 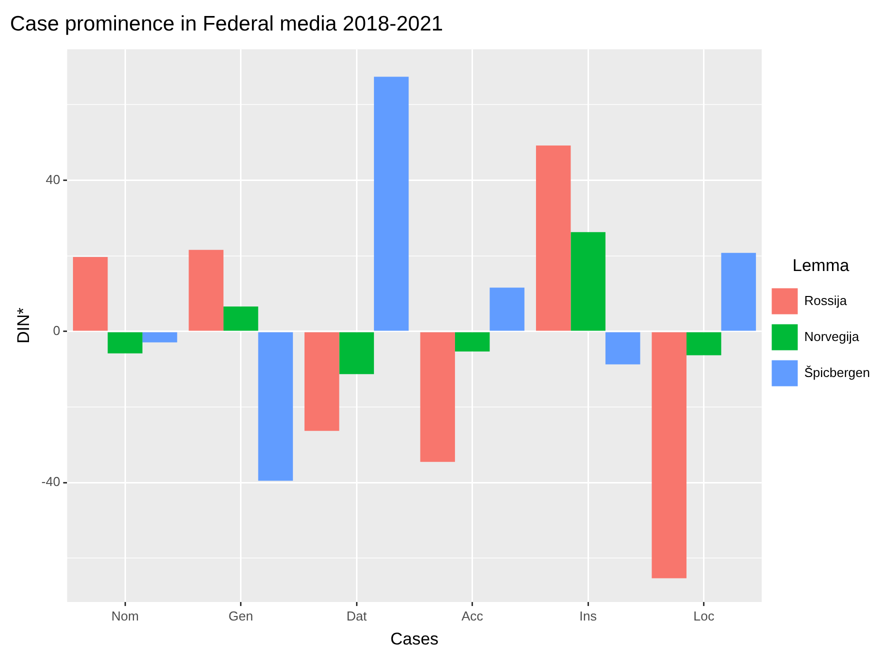 I want to click on legend-label: Špicbergen, so click(x=837, y=372).